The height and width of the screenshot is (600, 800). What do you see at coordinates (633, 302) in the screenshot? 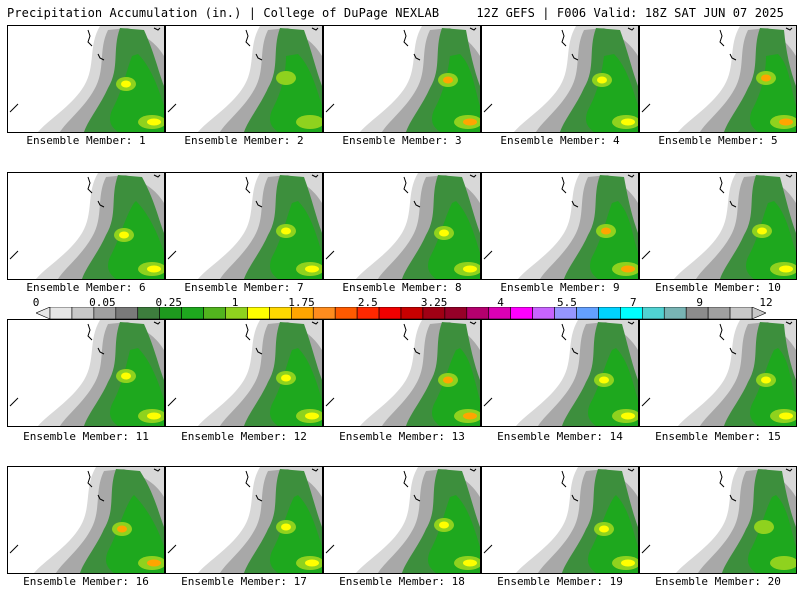
I see `colorbar-tick-9: 7` at bounding box center [633, 302].